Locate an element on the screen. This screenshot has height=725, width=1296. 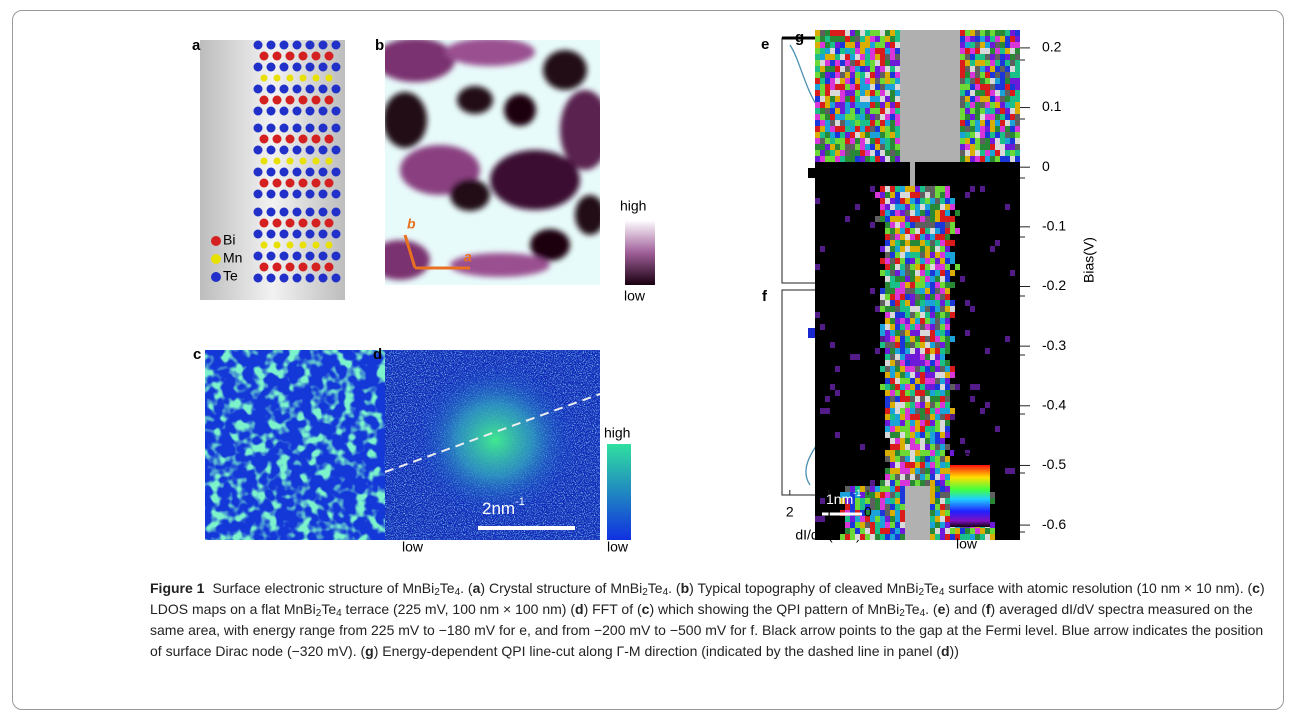
y-axis-label: Bias(V) is located at coordinates (1089, 260).